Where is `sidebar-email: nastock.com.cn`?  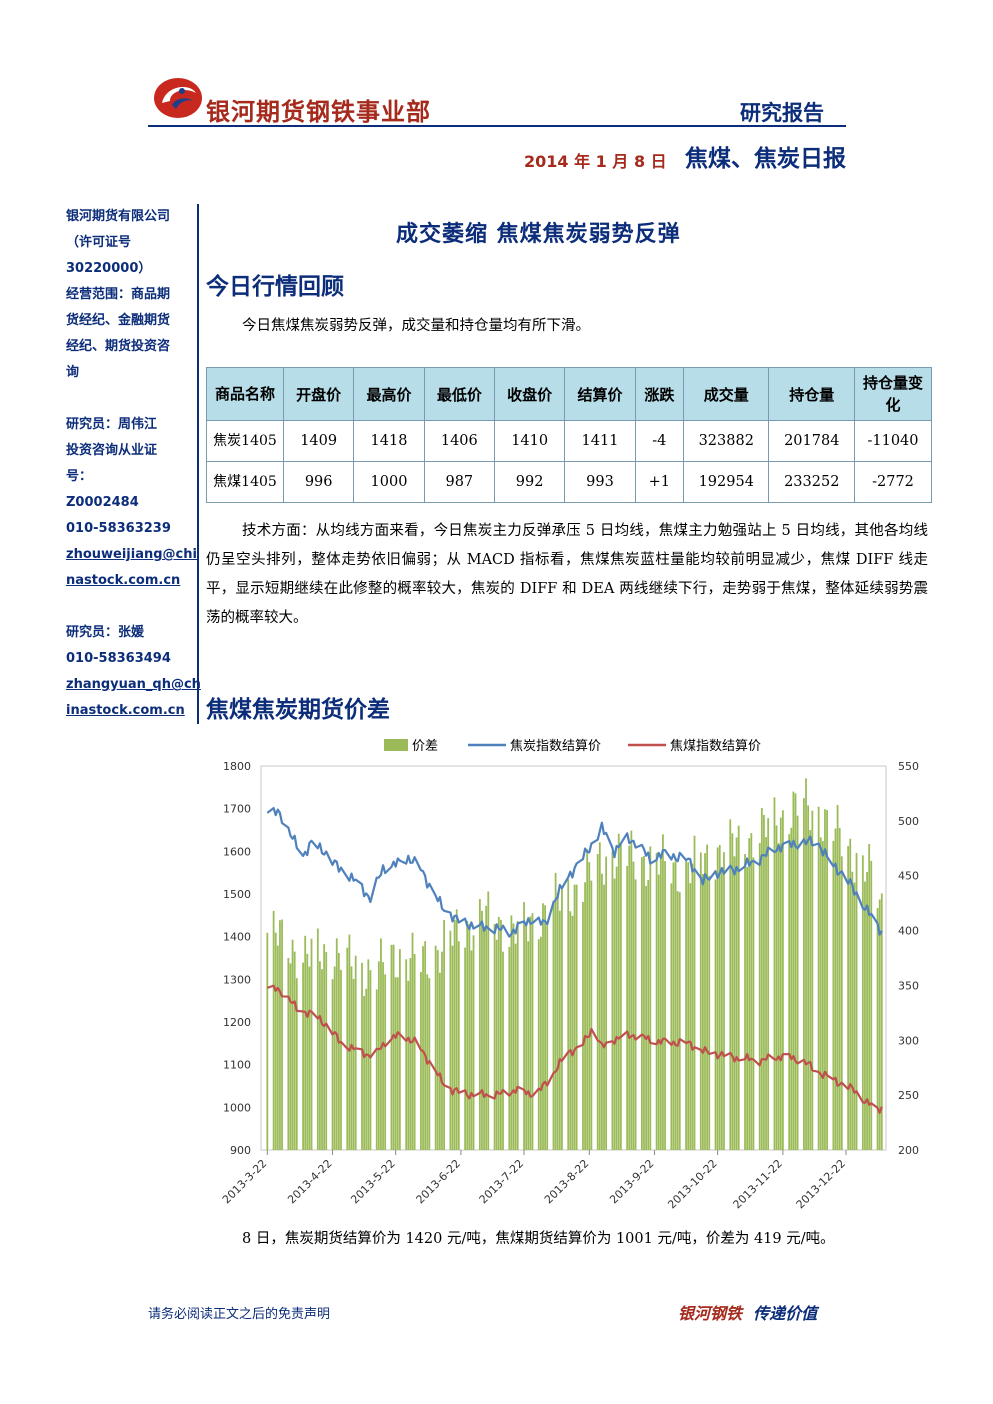 sidebar-email: nastock.com.cn is located at coordinates (123, 580).